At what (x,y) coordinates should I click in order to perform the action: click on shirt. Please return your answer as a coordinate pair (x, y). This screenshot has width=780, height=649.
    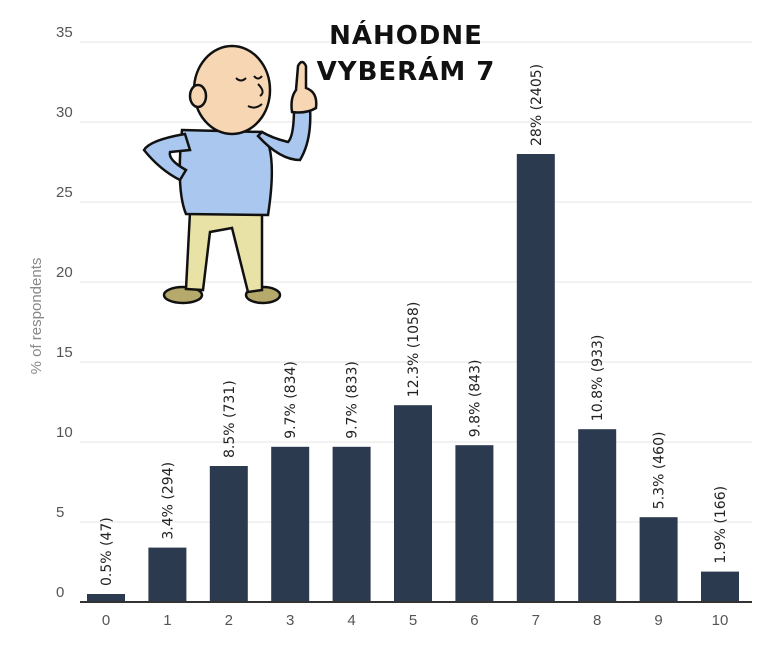
    Looking at the image, I should click on (226, 172).